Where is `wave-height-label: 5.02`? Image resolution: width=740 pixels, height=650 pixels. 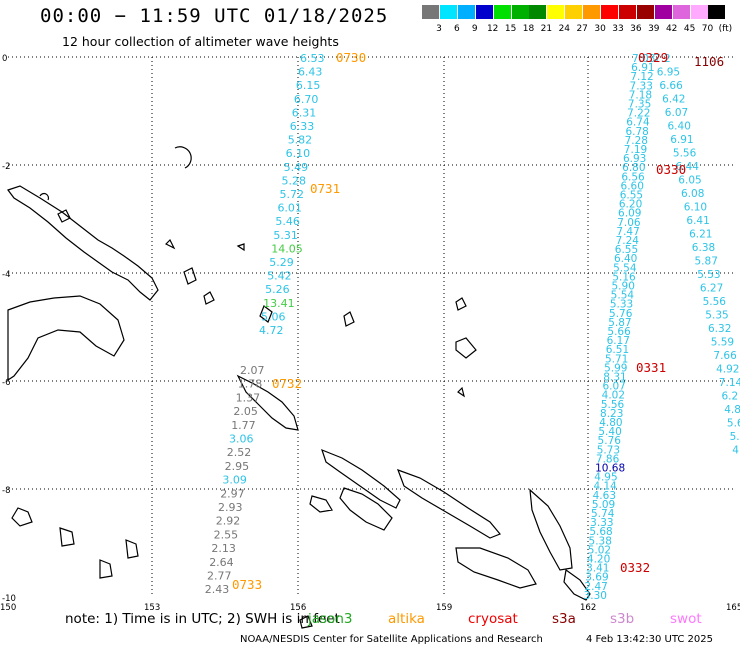 wave-height-label: 5.02 is located at coordinates (599, 550).